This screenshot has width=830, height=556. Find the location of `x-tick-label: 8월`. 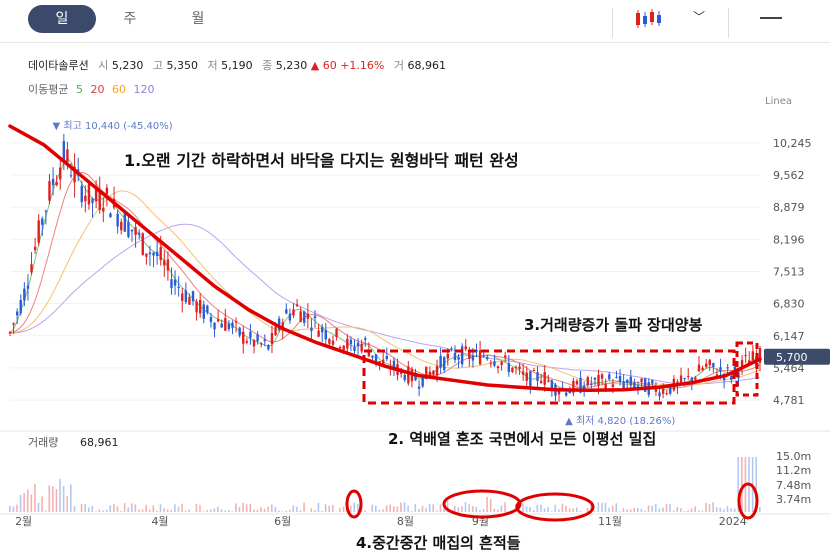

x-tick-label: 8월 is located at coordinates (405, 521).